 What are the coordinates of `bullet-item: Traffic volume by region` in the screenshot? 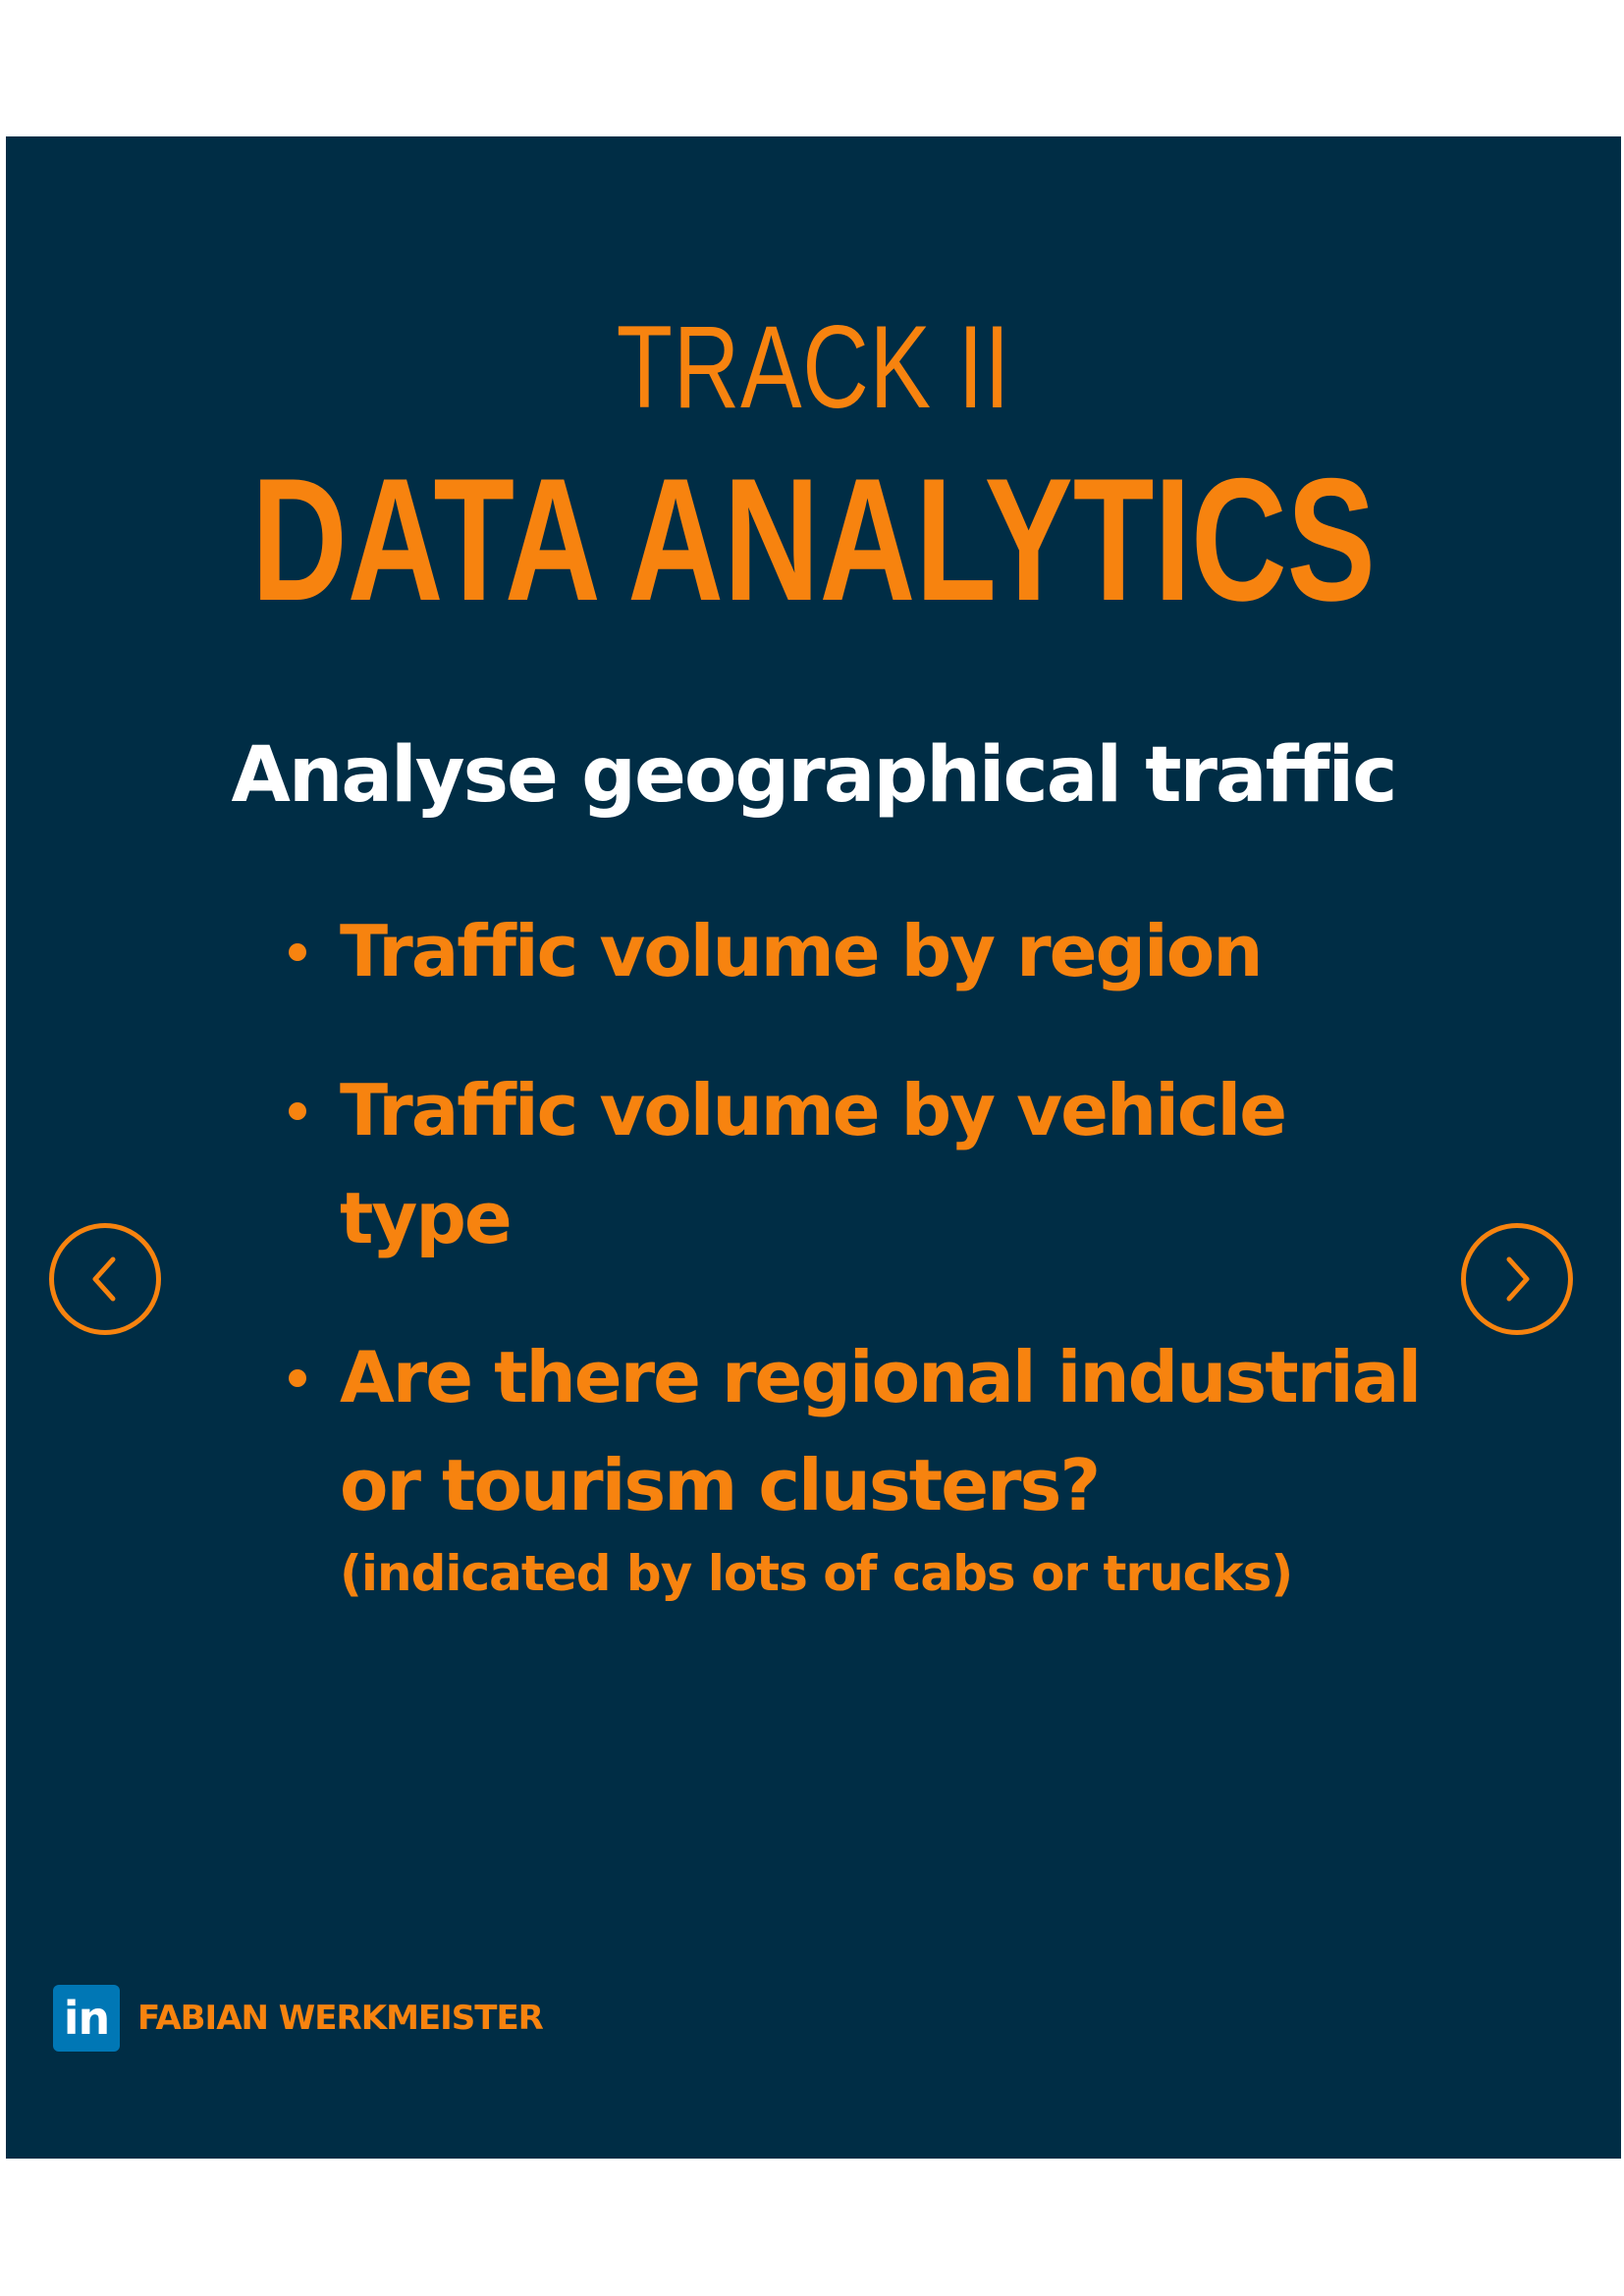 It's located at (870, 951).